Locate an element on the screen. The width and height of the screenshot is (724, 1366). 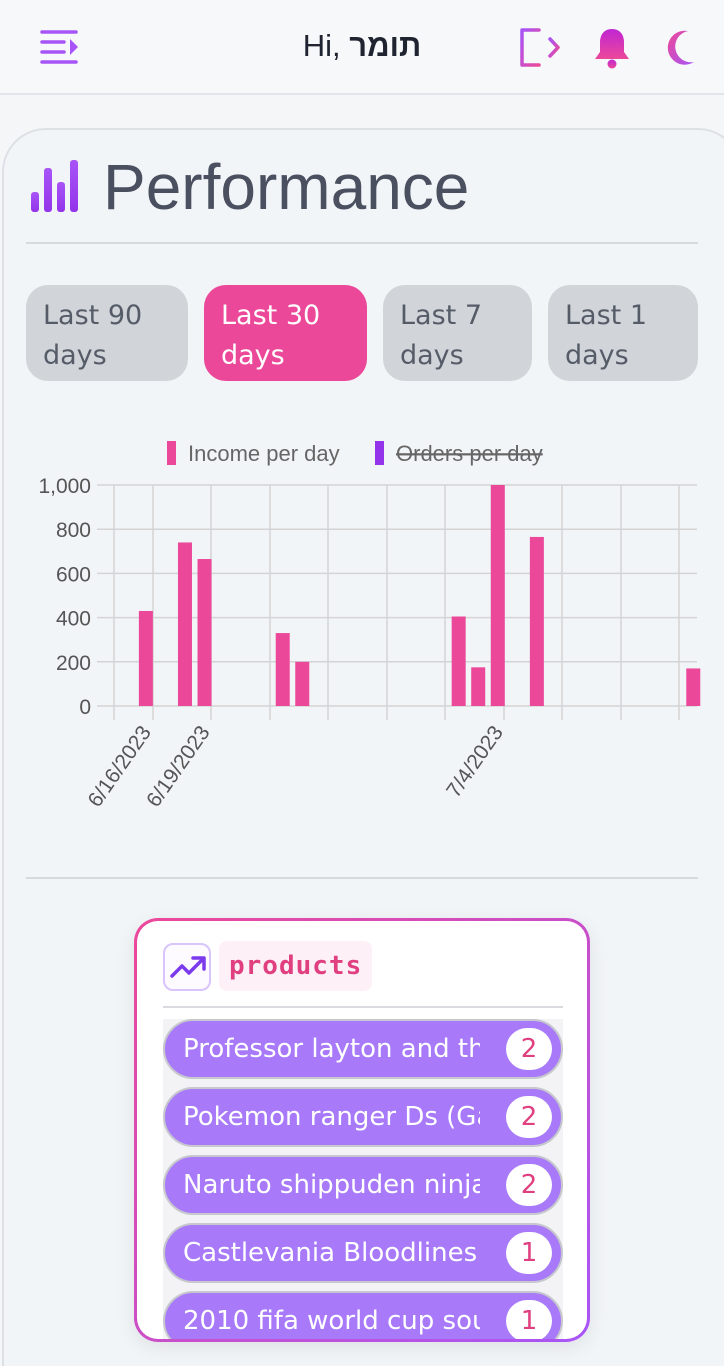
product-name: Naruto shippuden ninja is located at coordinates (331, 1185).